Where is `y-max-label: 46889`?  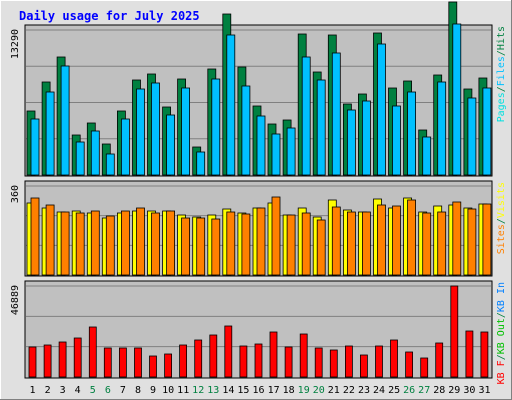
y-max-label: 46889 is located at coordinates (15, 300).